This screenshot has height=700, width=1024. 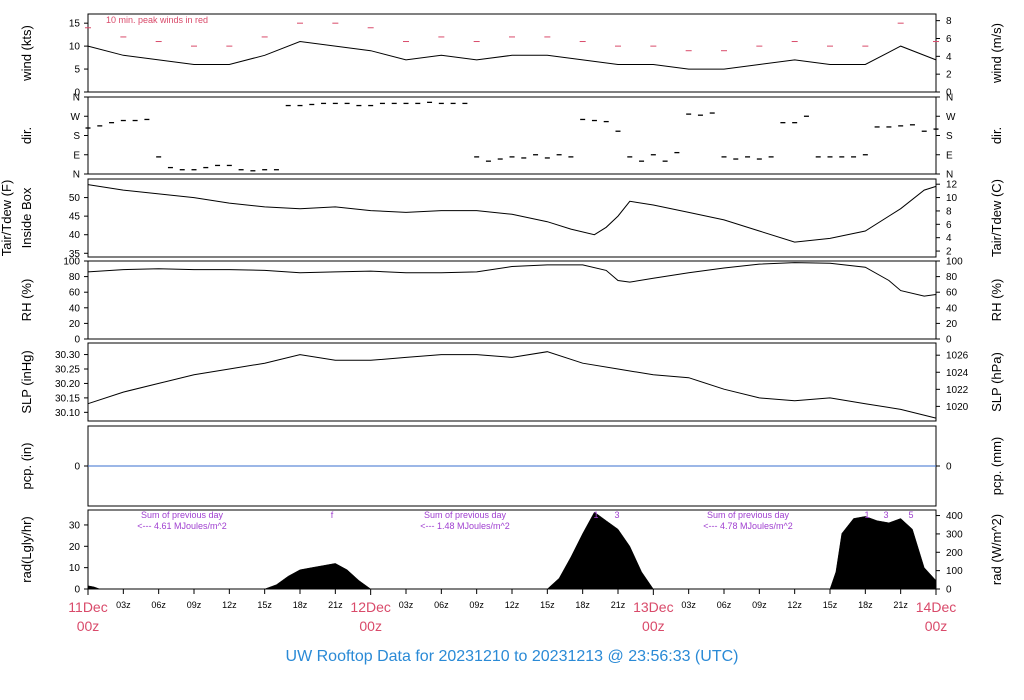 I want to click on slp-right-tick-label: 1022, so click(x=957, y=390).